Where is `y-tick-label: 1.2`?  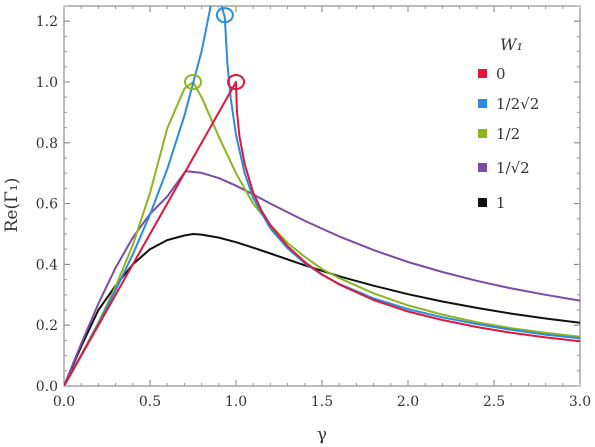
y-tick-label: 1.2 is located at coordinates (47, 22).